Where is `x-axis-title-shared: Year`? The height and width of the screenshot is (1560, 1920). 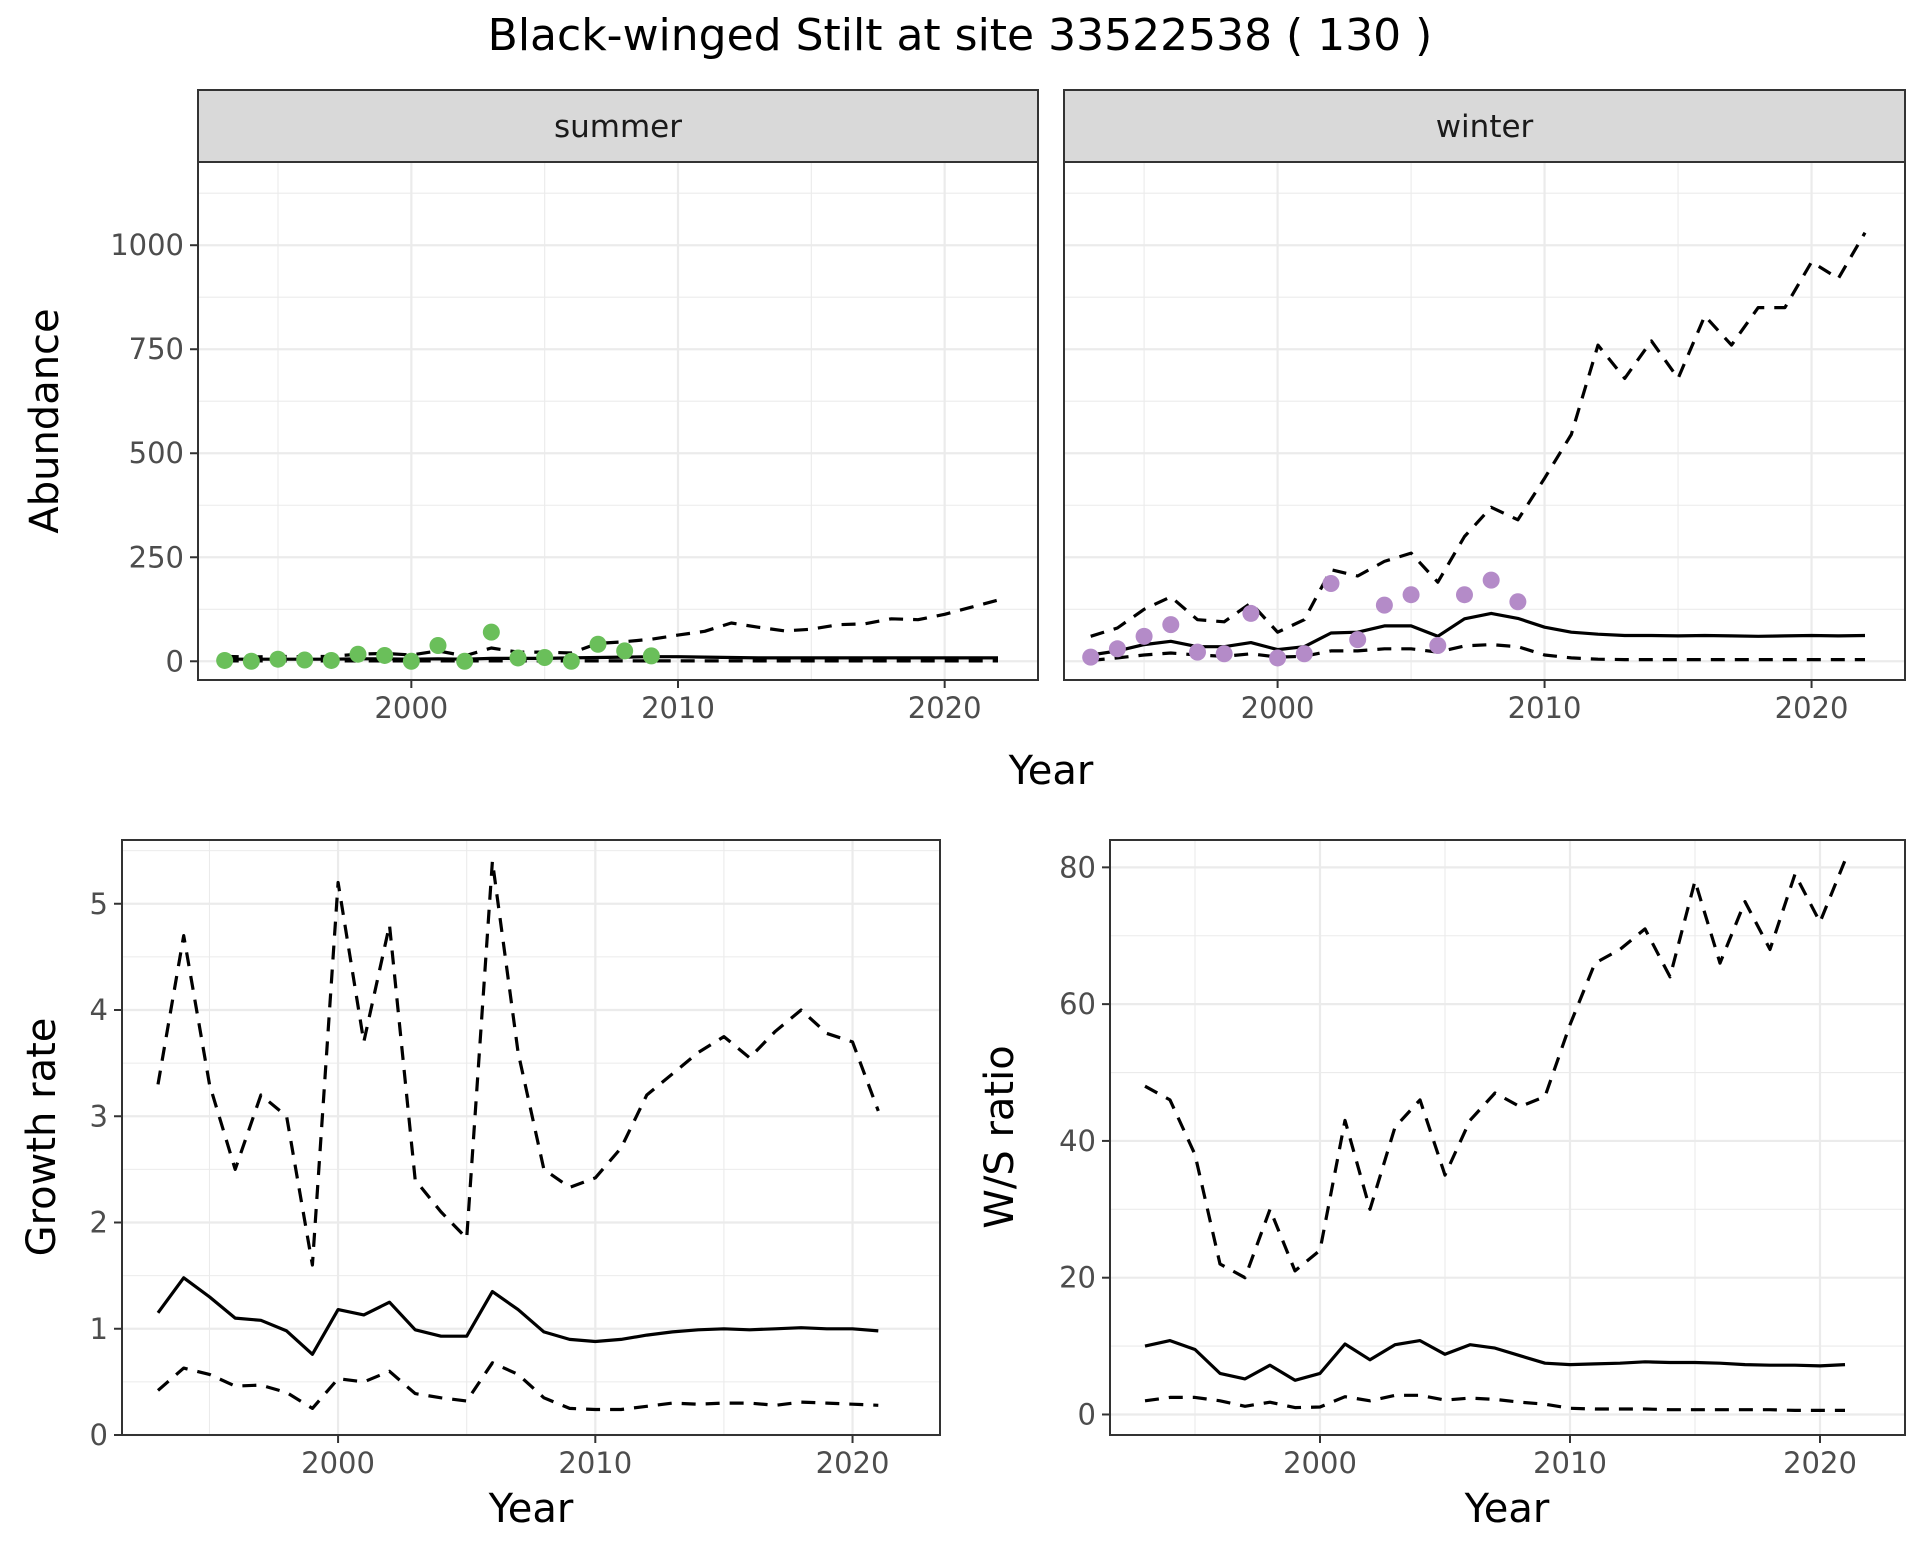 x-axis-title-shared: Year is located at coordinates (1051, 771).